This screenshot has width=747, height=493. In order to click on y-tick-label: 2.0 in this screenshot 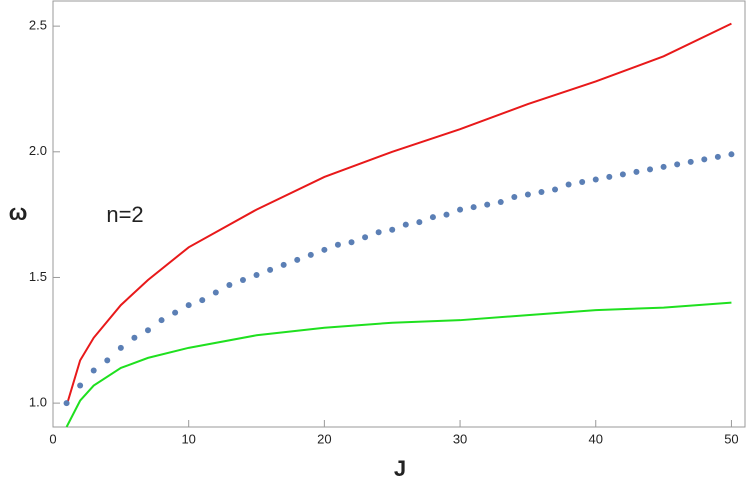, I will do `click(38, 150)`.